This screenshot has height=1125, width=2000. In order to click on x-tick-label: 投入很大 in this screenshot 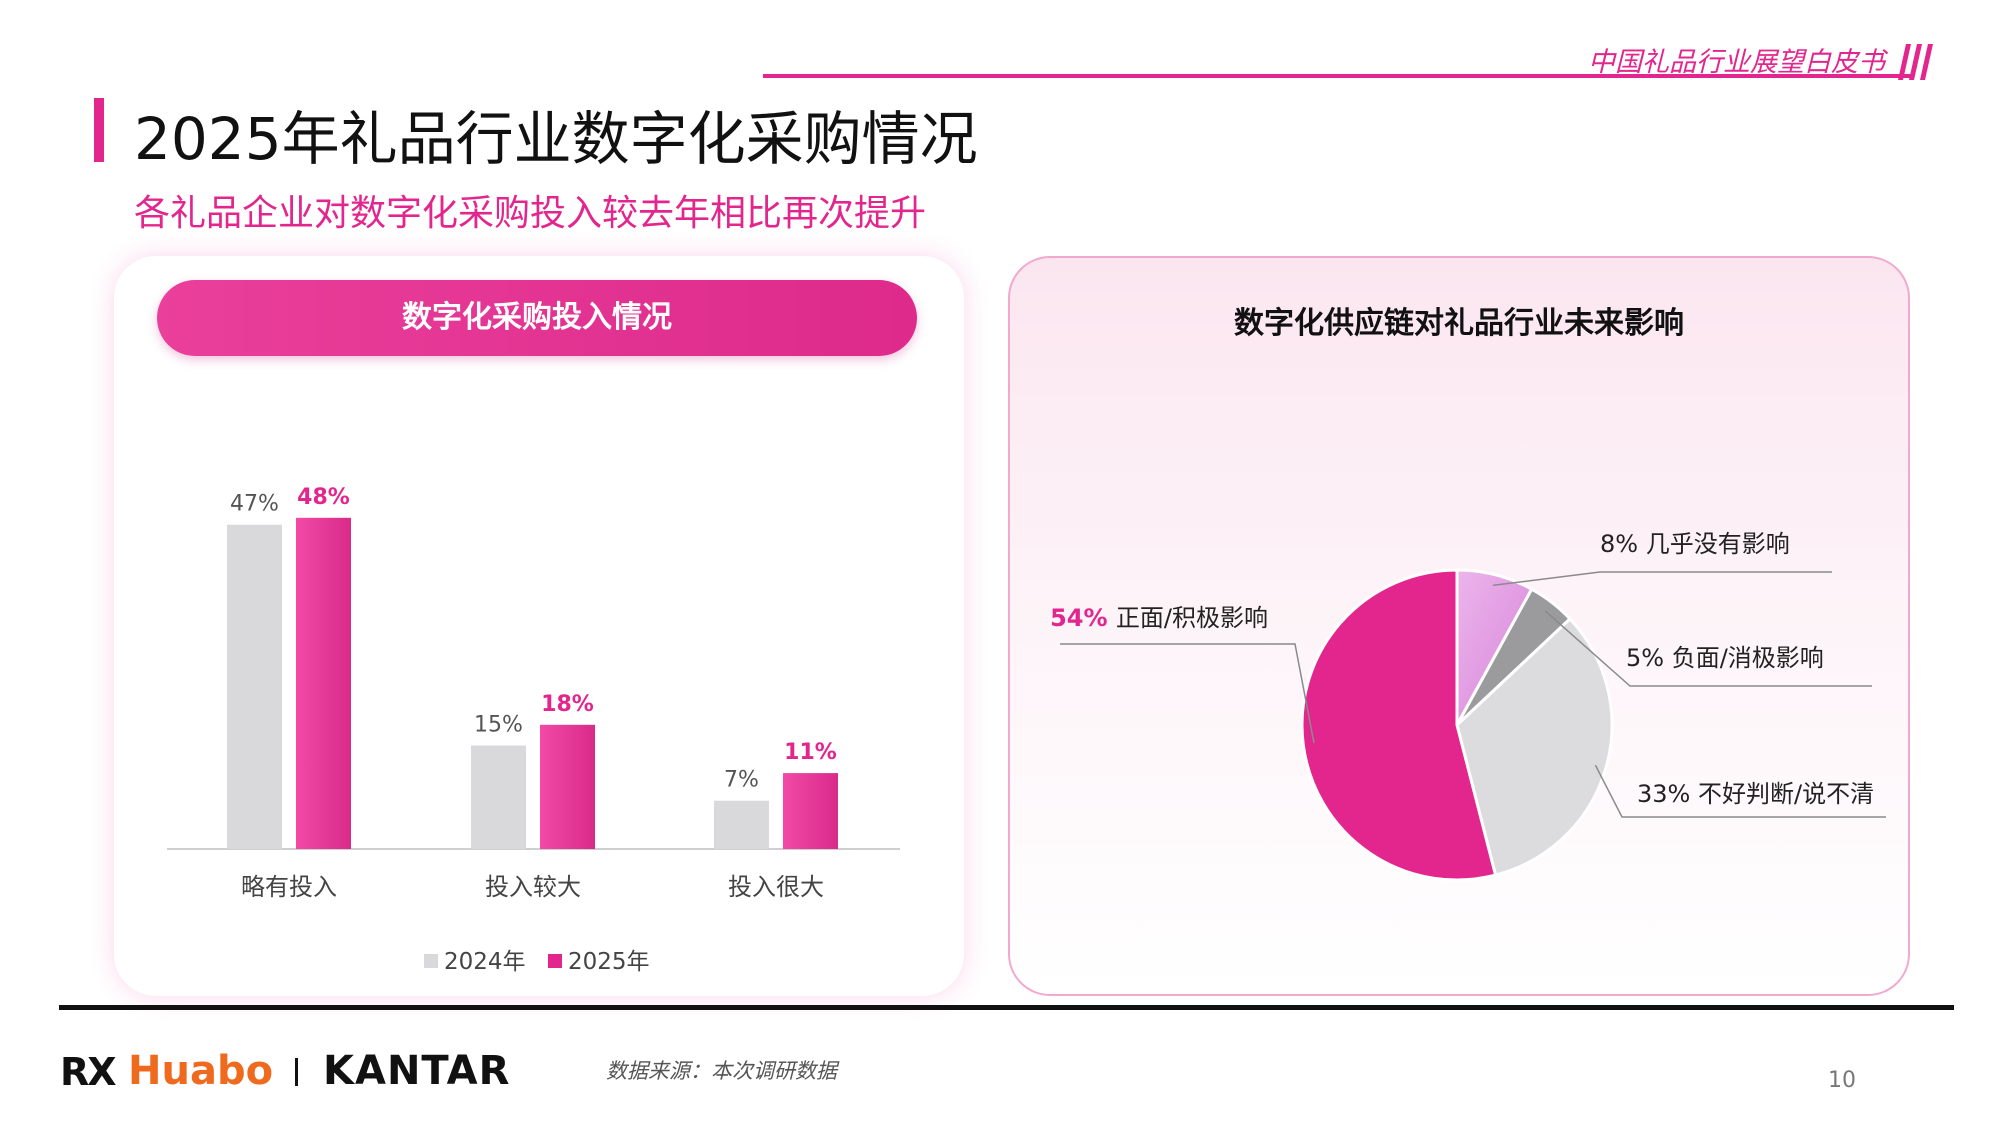, I will do `click(776, 887)`.